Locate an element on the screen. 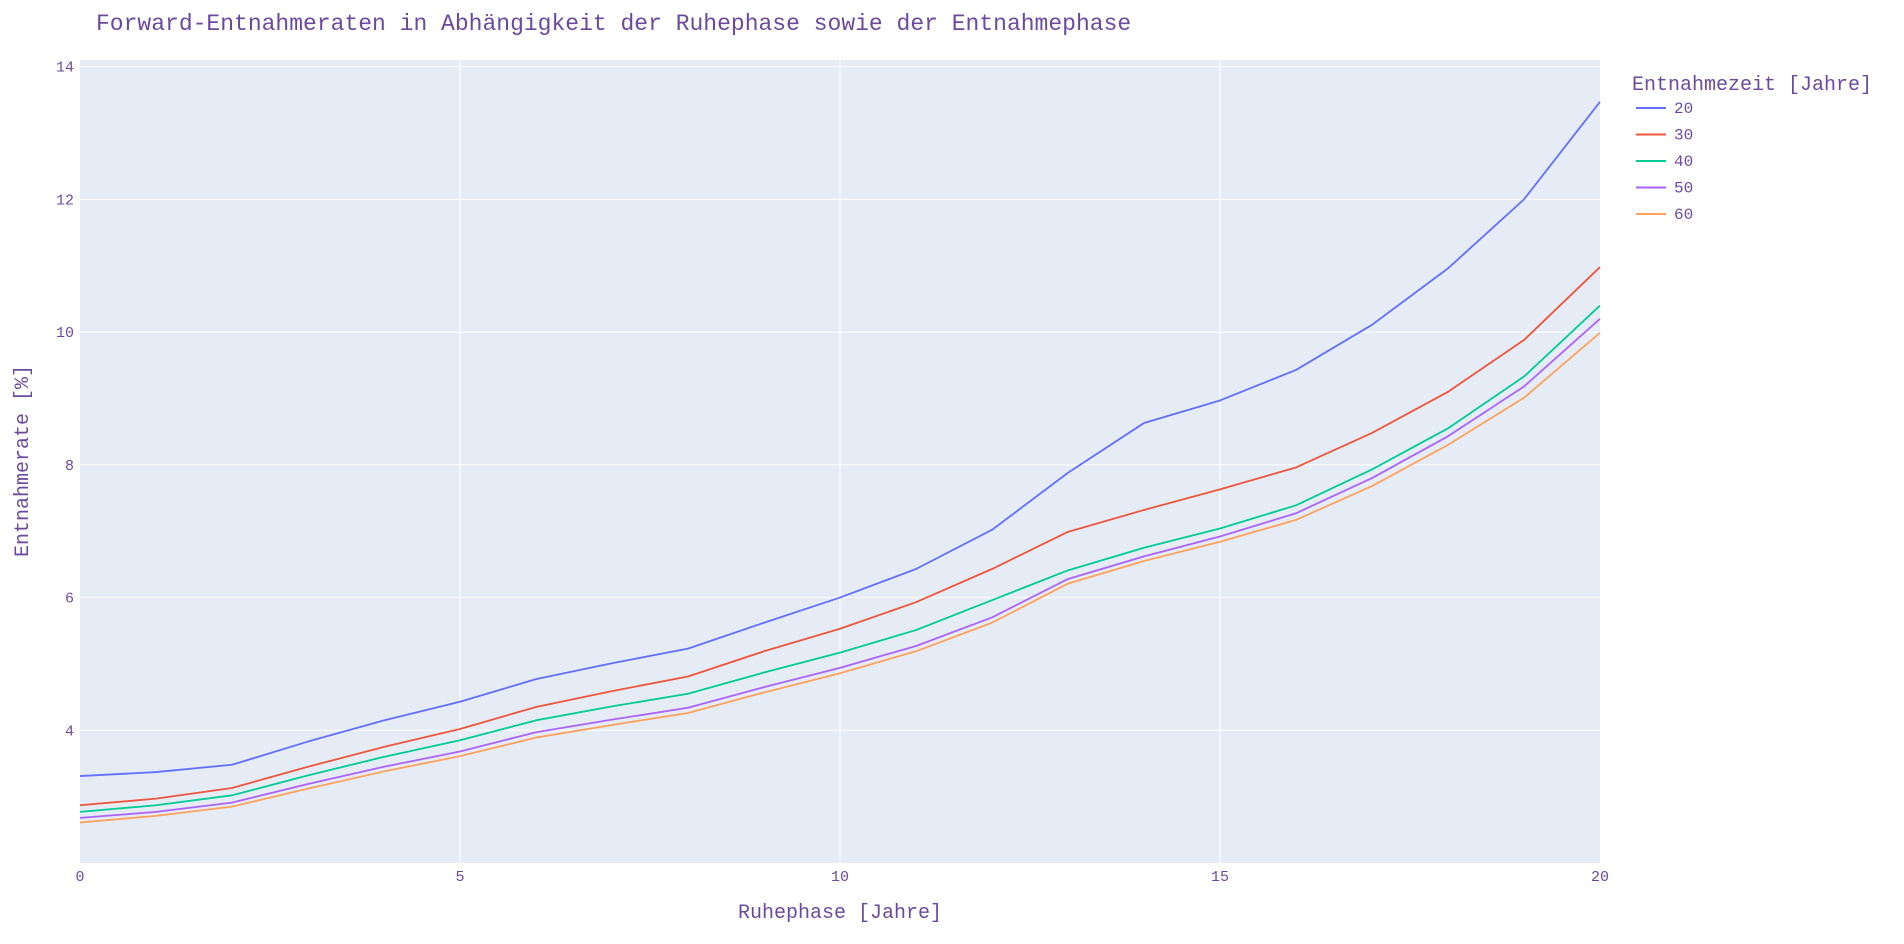 The height and width of the screenshot is (944, 1904). legend: Entnahmezeit [Jahre] 20 30 40 50 60 is located at coordinates (1752, 149).